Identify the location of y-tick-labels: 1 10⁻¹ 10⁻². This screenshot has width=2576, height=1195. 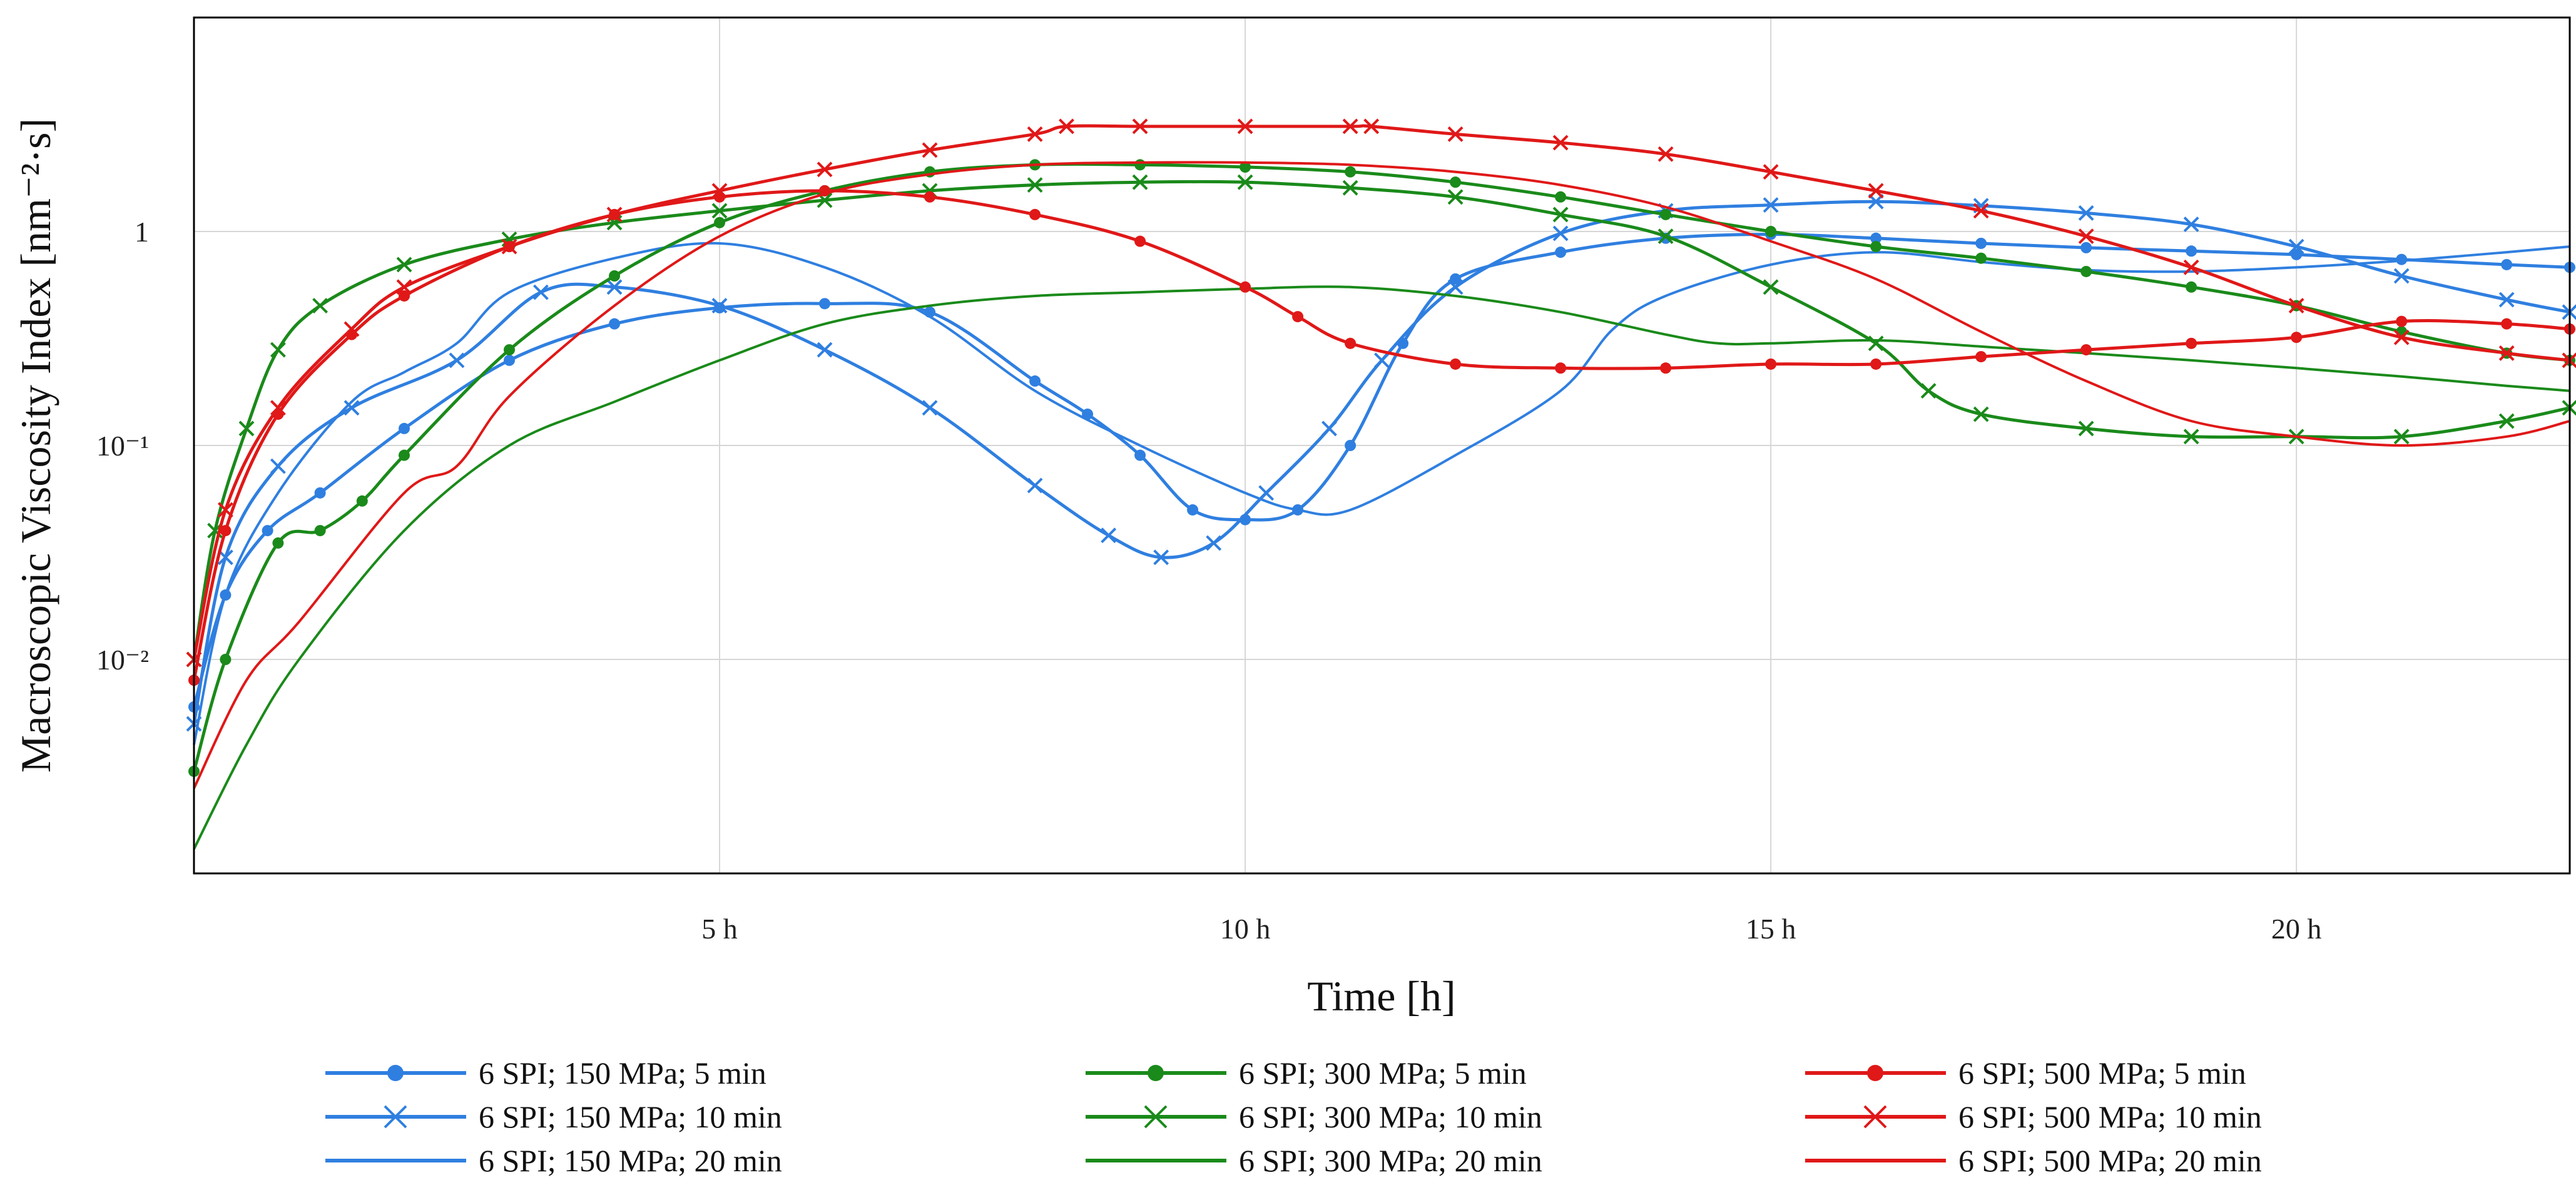
(122, 446).